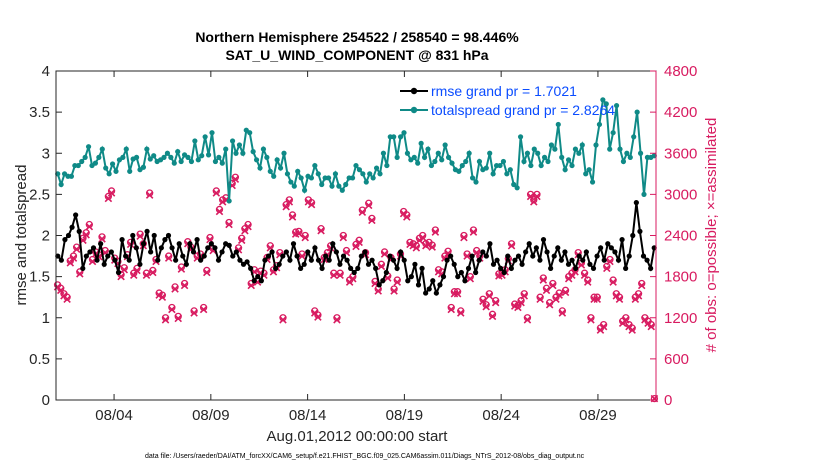 The width and height of the screenshot is (830, 470). I want to click on legend-spread-label: totalspread grand pr = 2.8264, so click(523, 110).